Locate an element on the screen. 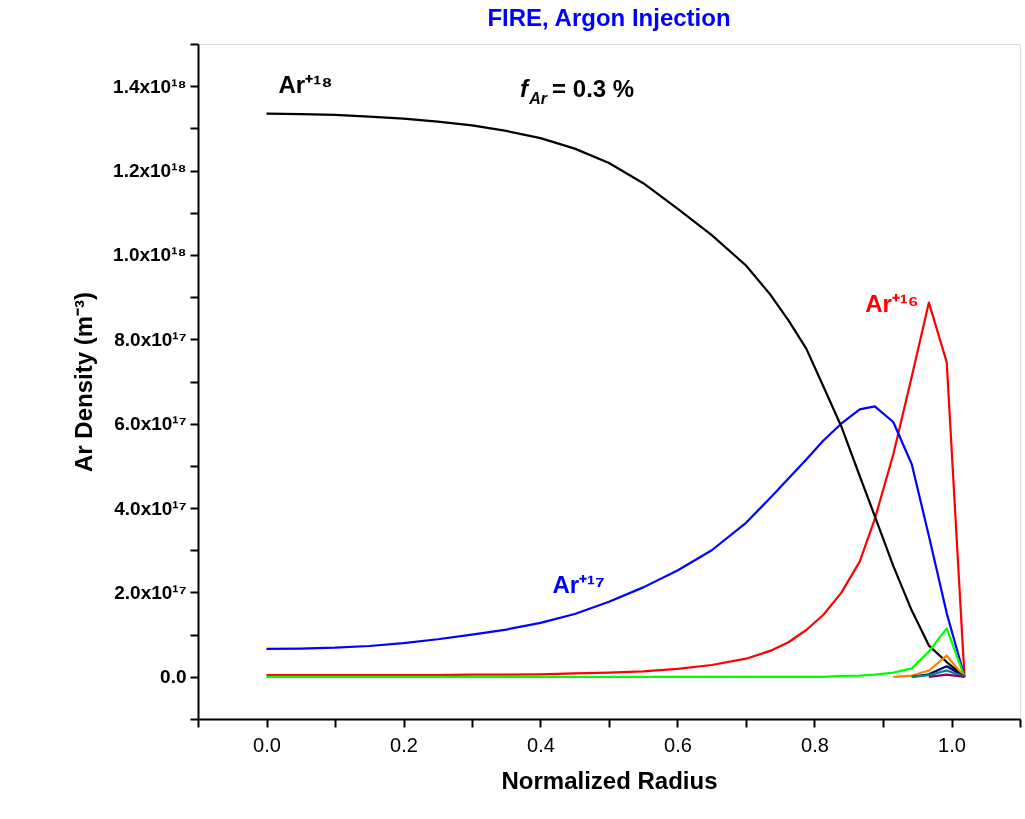 The image size is (1025, 819). y-tick-label: 0.0 is located at coordinates (173, 677).